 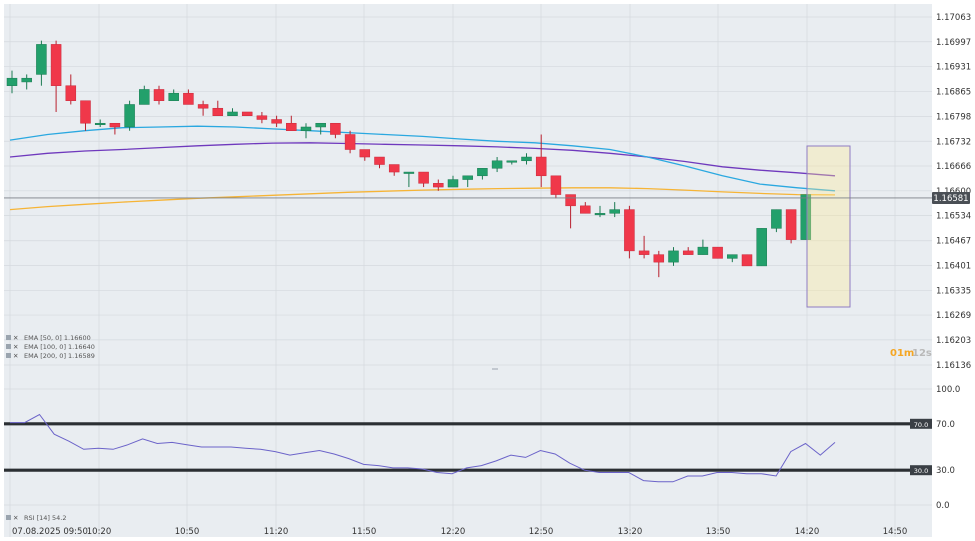 I want to click on rsi-legend-label: RSI [14] 54.2, so click(x=45, y=518).